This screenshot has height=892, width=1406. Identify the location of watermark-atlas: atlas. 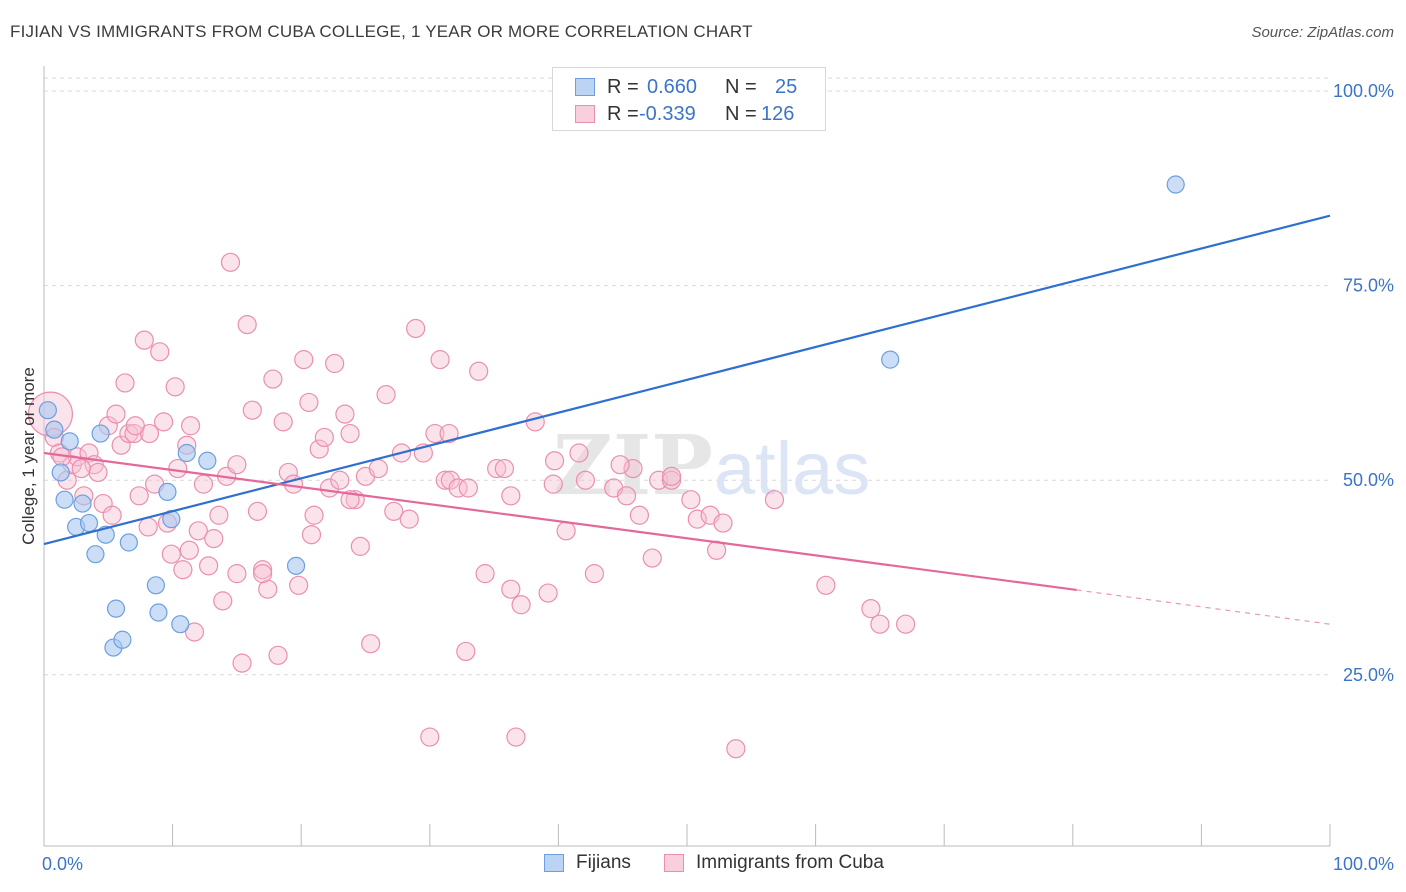
(792, 468).